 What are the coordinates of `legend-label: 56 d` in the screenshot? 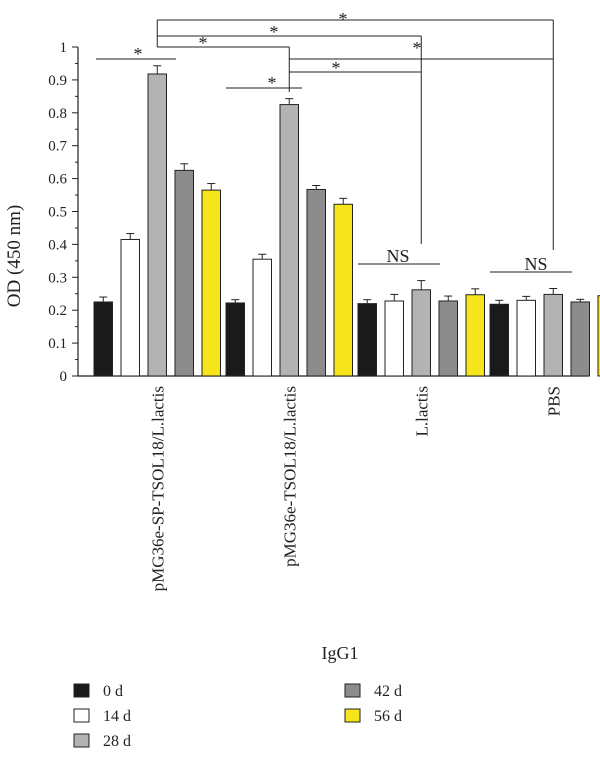 It's located at (388, 716).